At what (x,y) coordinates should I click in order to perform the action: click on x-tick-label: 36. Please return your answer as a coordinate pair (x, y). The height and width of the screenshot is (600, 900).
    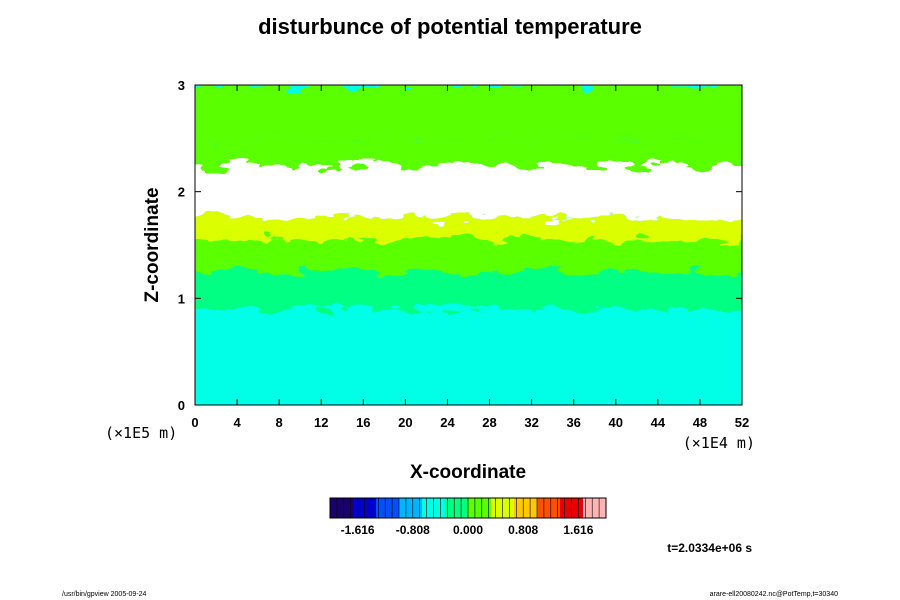
    Looking at the image, I should click on (573, 422).